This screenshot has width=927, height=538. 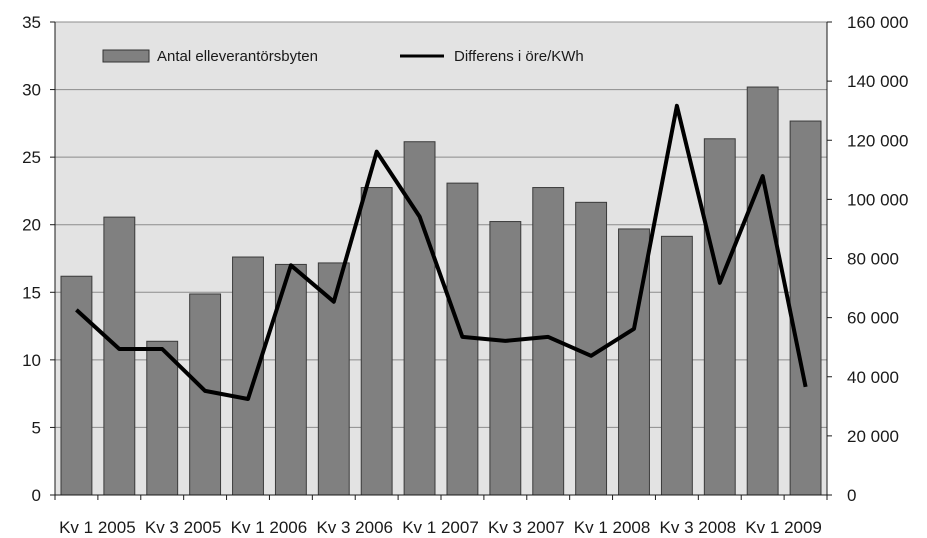 What do you see at coordinates (31, 90) in the screenshot?
I see `y-left-tick-label: 30` at bounding box center [31, 90].